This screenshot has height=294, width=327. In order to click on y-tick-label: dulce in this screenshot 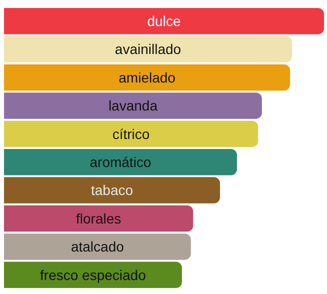, I will do `click(164, 20)`.